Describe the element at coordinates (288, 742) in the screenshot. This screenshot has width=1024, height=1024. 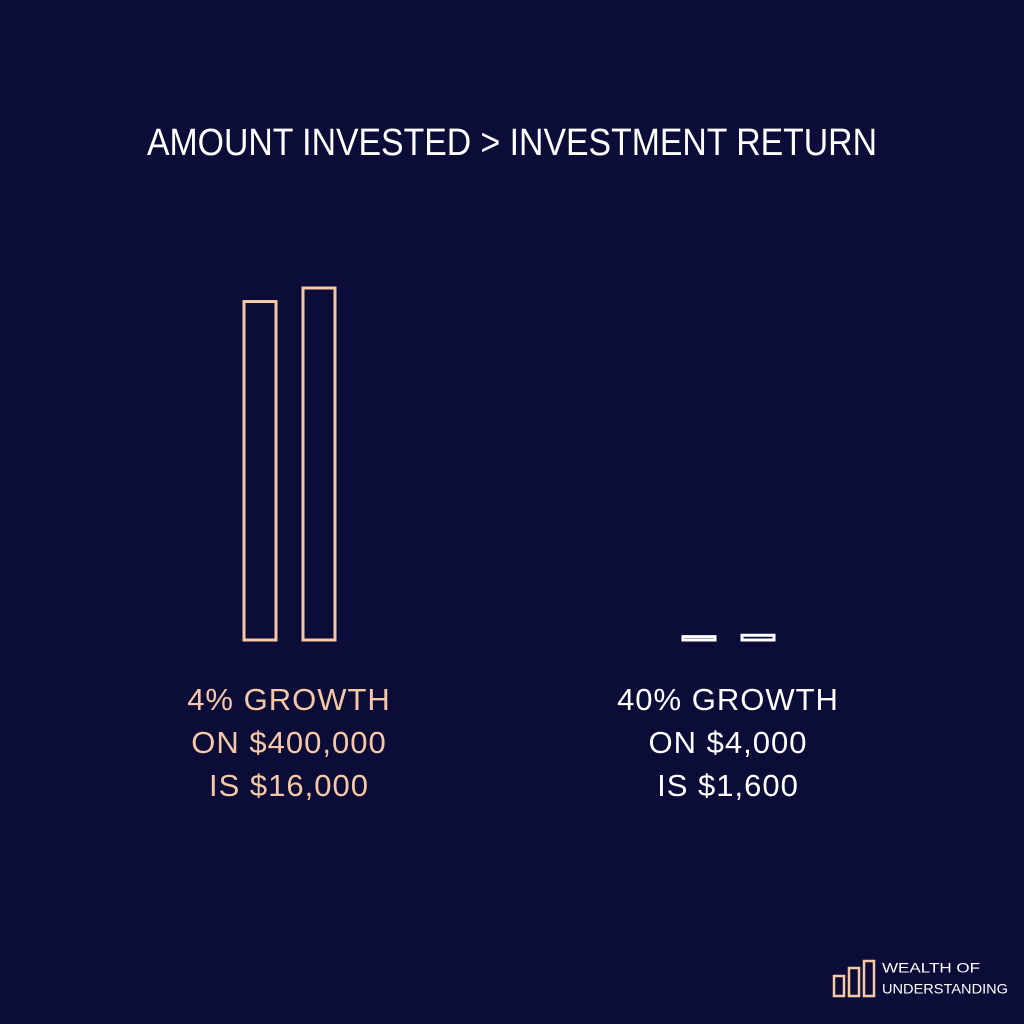
I see `category-label: ON $400,000` at that location.